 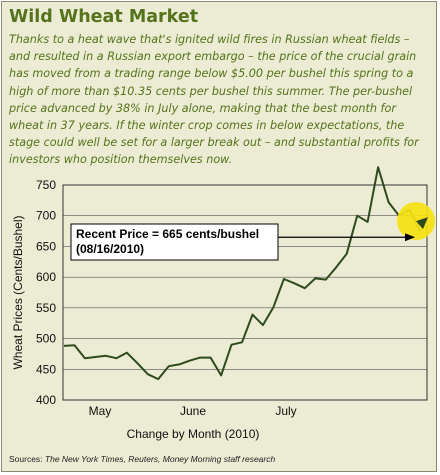 What do you see at coordinates (285, 411) in the screenshot?
I see `x-tick-label: July` at bounding box center [285, 411].